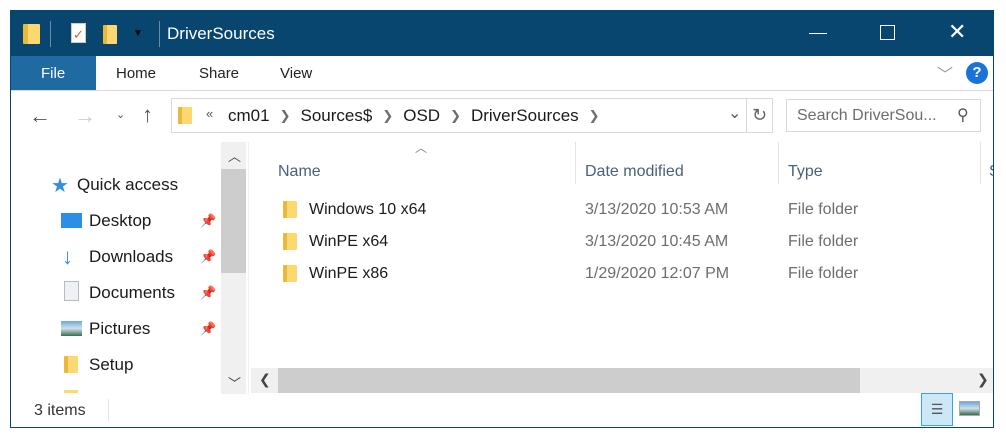  I want to click on file-row: WinPE x64 3/13/2020 10:45 AM File folder, so click(621, 246).